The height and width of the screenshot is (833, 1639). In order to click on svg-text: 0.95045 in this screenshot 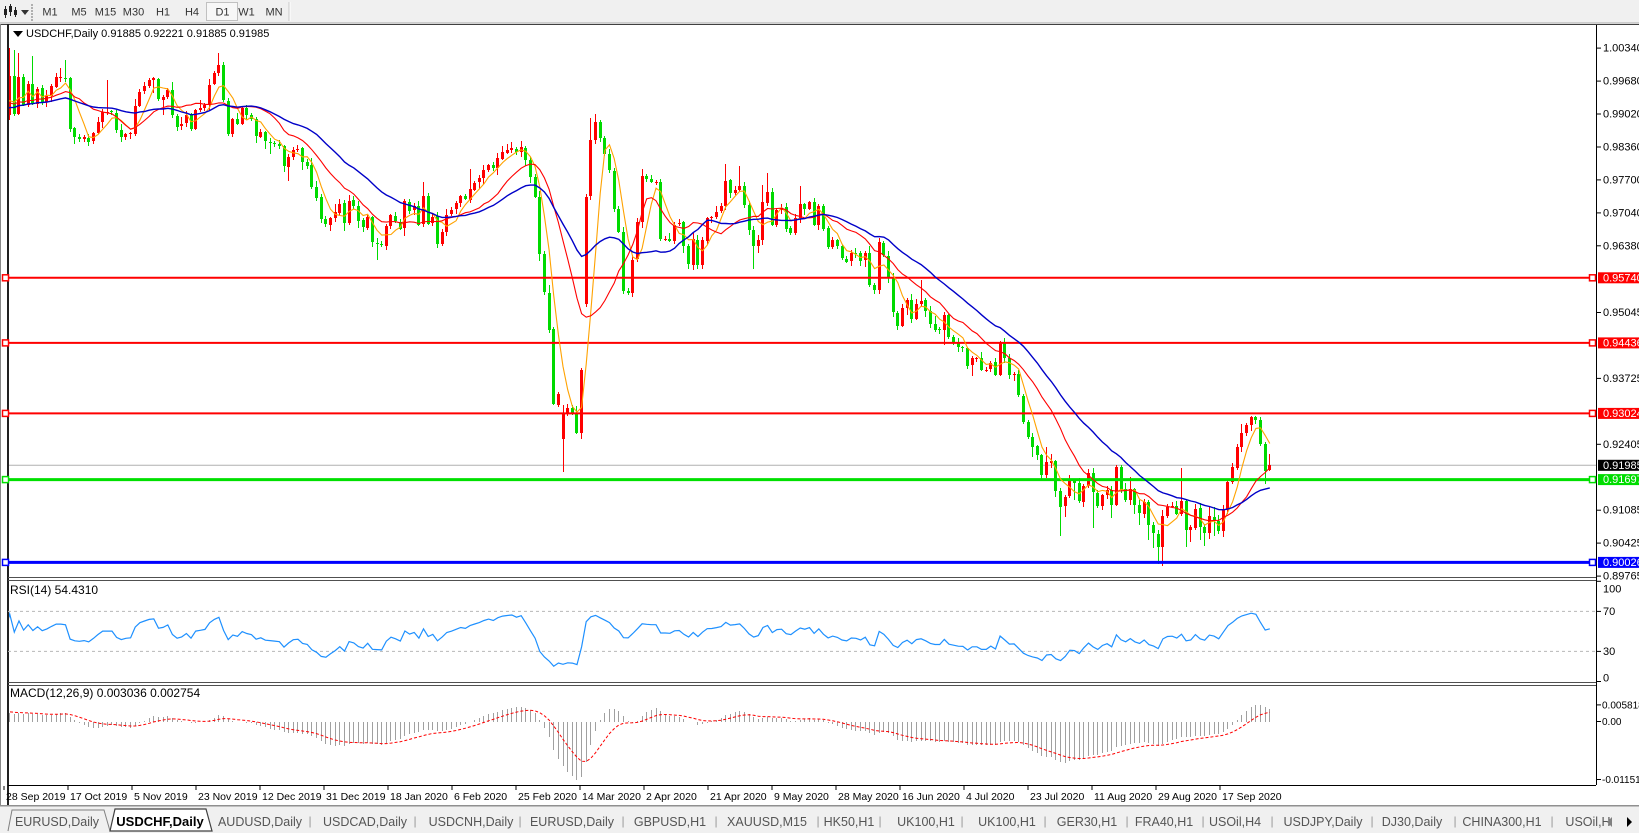, I will do `click(1621, 313)`.